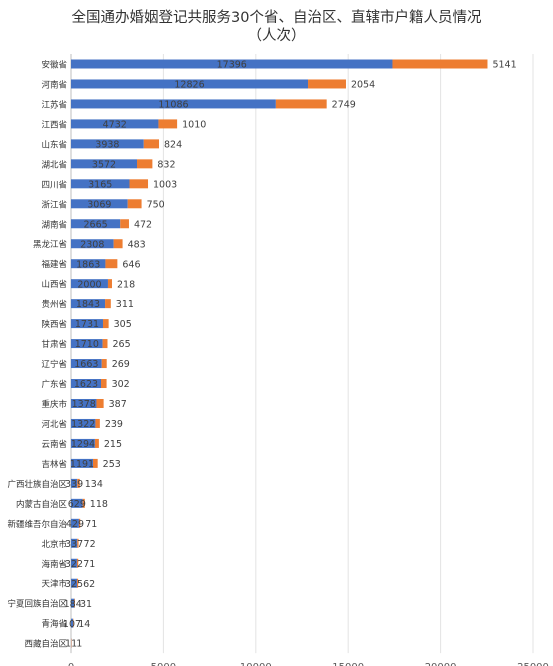  Describe the element at coordinates (131, 264) in the screenshot. I see `data-label-series-2: 646` at that location.